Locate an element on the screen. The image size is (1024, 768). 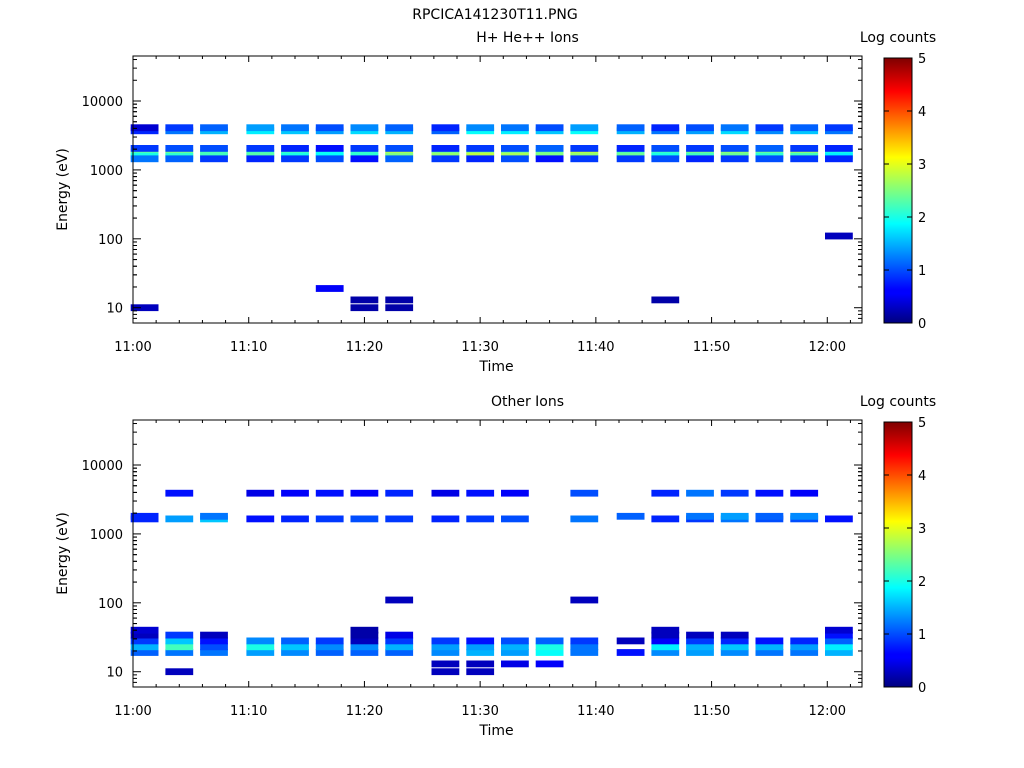
x-tick-label: 11:30 is located at coordinates (479, 347).